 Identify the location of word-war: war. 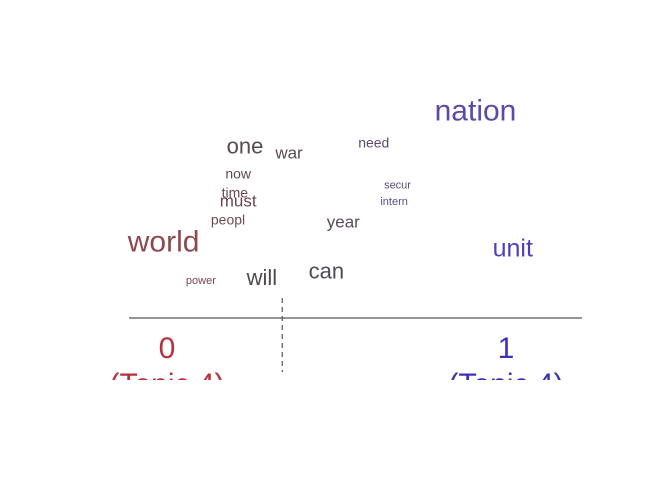
(288, 153).